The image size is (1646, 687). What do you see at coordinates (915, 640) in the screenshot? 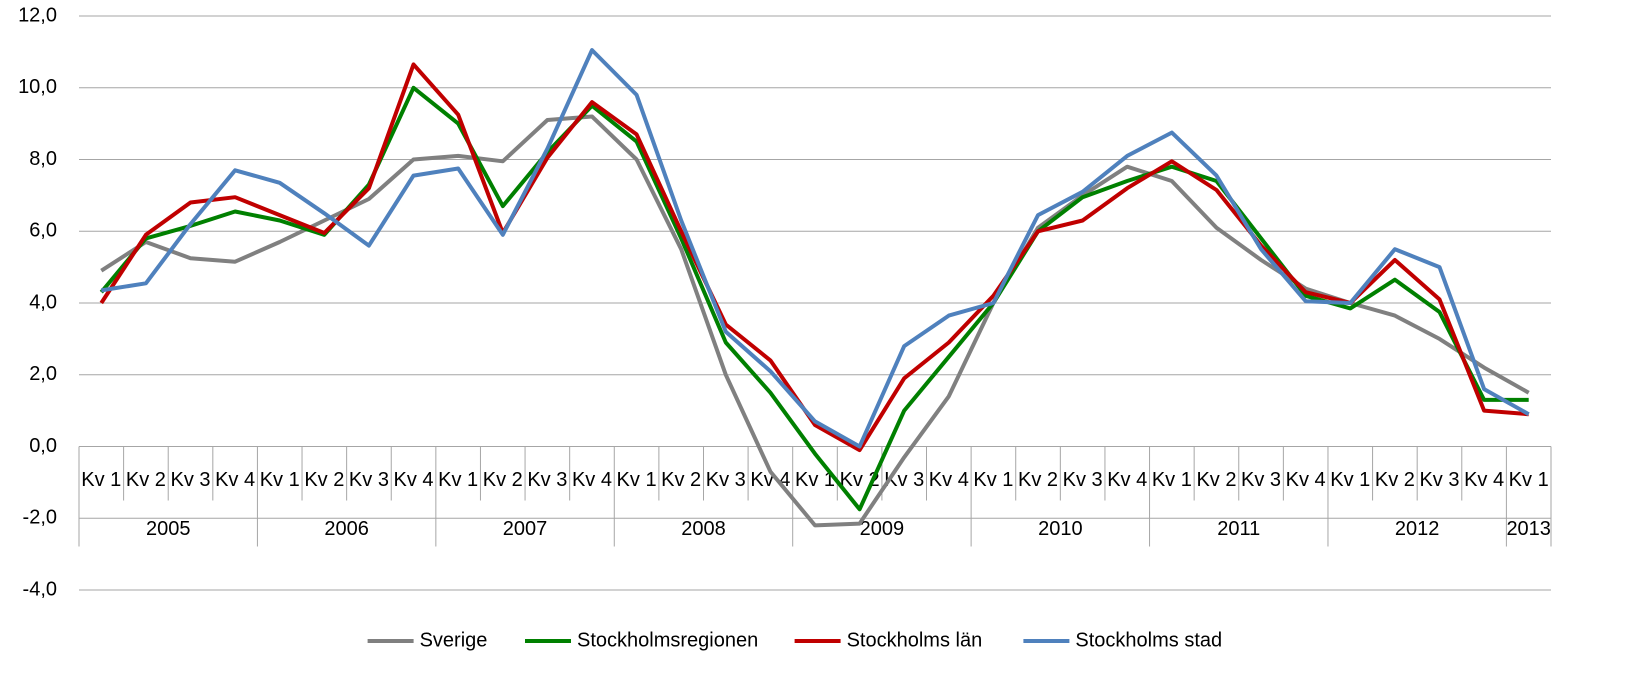
I see `legend-label: Stockholms län` at bounding box center [915, 640].